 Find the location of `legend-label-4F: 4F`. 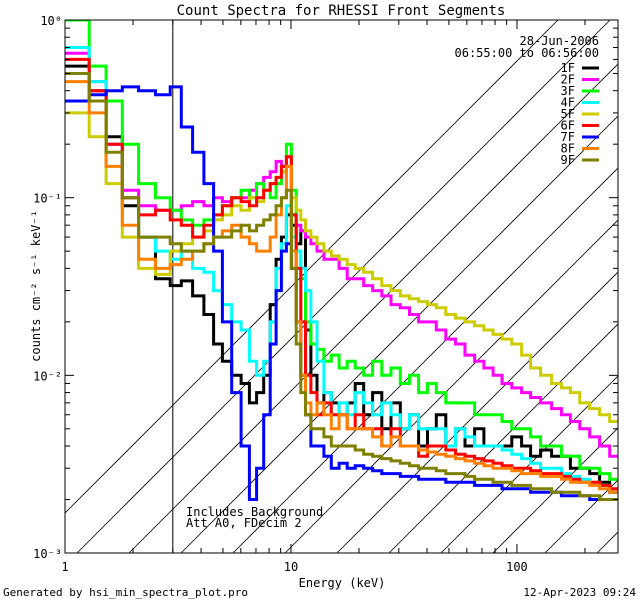

legend-label-4F: 4F is located at coordinates (568, 103).